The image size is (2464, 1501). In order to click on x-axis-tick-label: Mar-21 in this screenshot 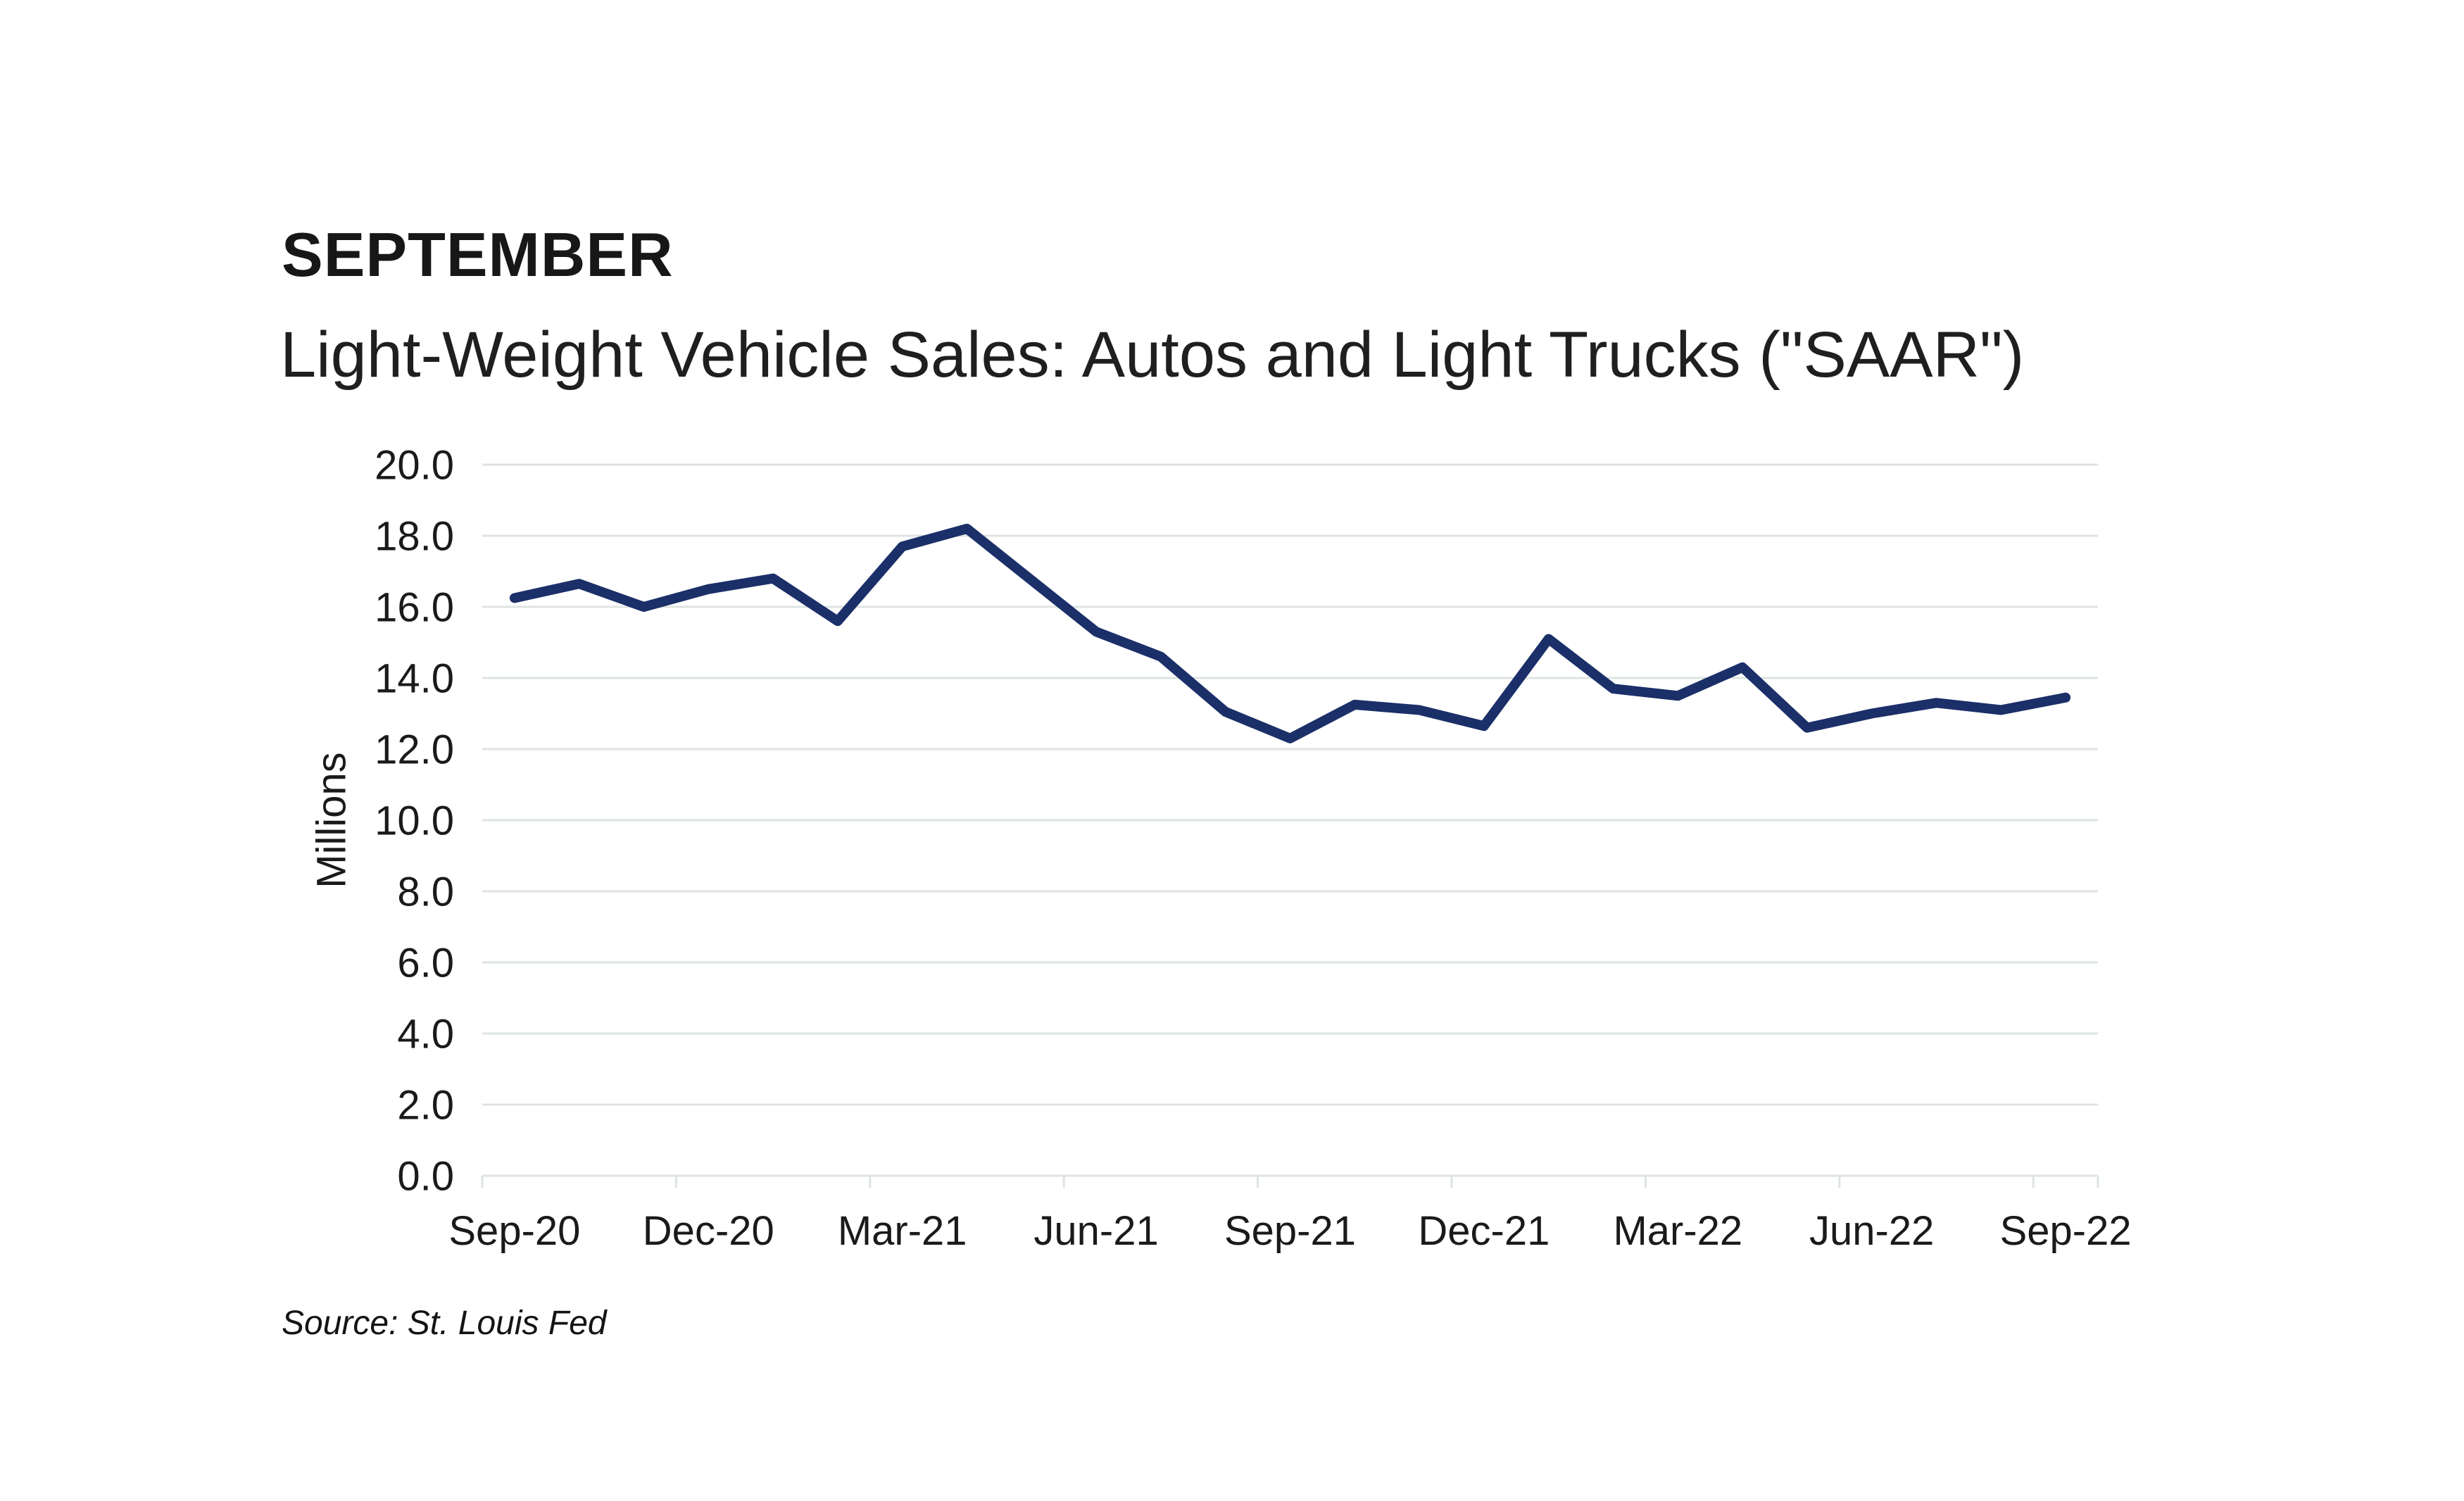, I will do `click(902, 1231)`.